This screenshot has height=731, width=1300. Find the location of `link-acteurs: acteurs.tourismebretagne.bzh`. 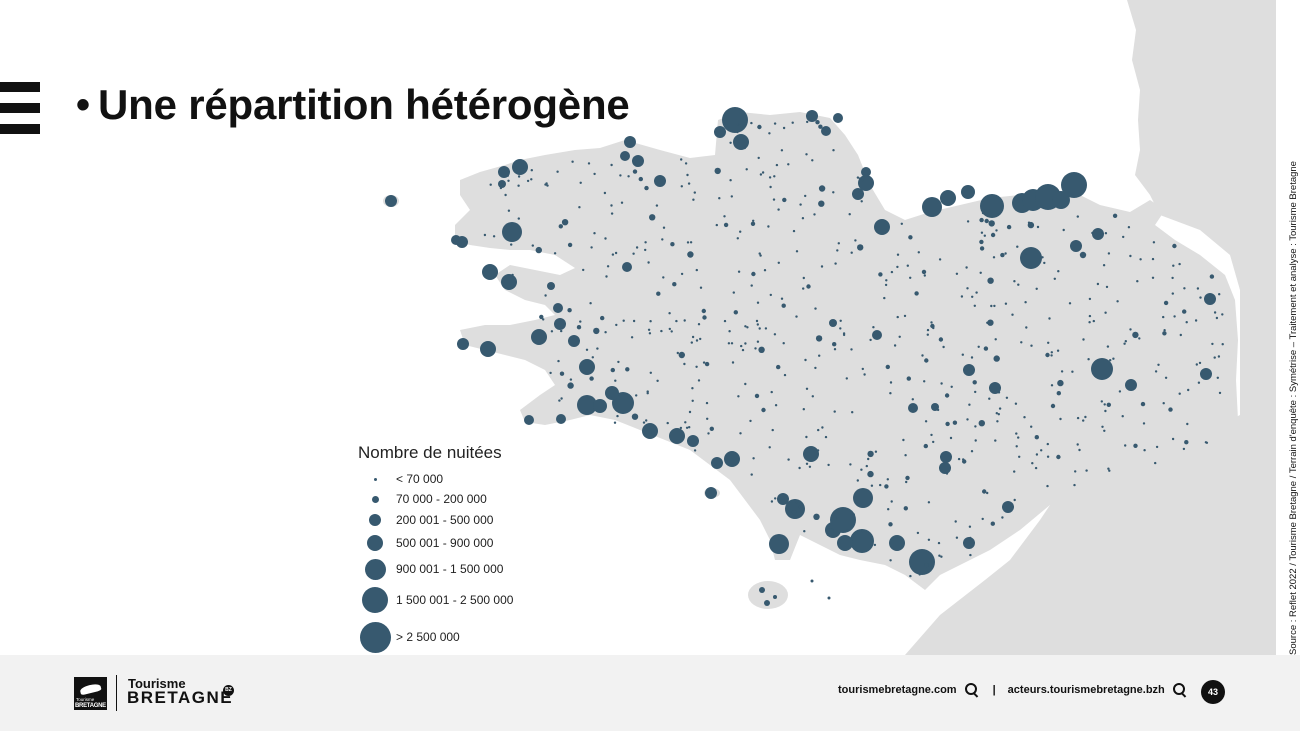

link-acteurs: acteurs.tourismebretagne.bzh is located at coordinates (1086, 690).